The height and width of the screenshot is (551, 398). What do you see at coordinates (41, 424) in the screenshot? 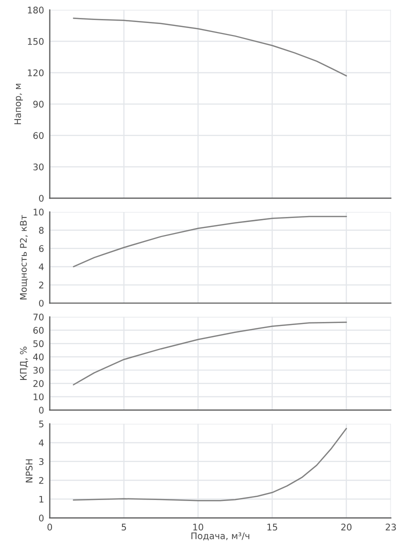
I see `y-tick-label: 5` at bounding box center [41, 424].